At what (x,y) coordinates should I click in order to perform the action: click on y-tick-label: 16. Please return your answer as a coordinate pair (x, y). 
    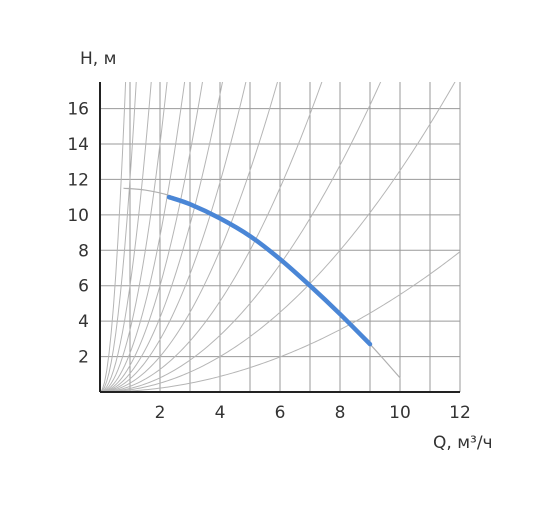
    Looking at the image, I should click on (78, 110).